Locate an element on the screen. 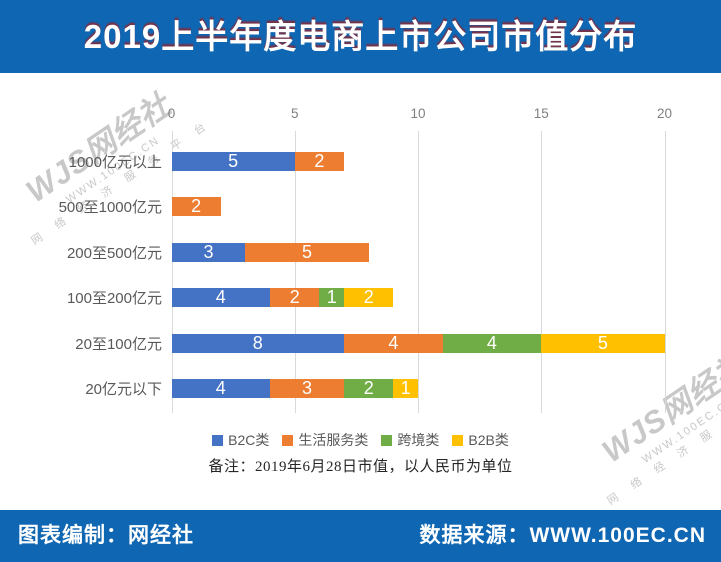 Image resolution: width=721 pixels, height=562 pixels. page-title: 2019上半年度电商上市公司市值分布 is located at coordinates (360, 36).